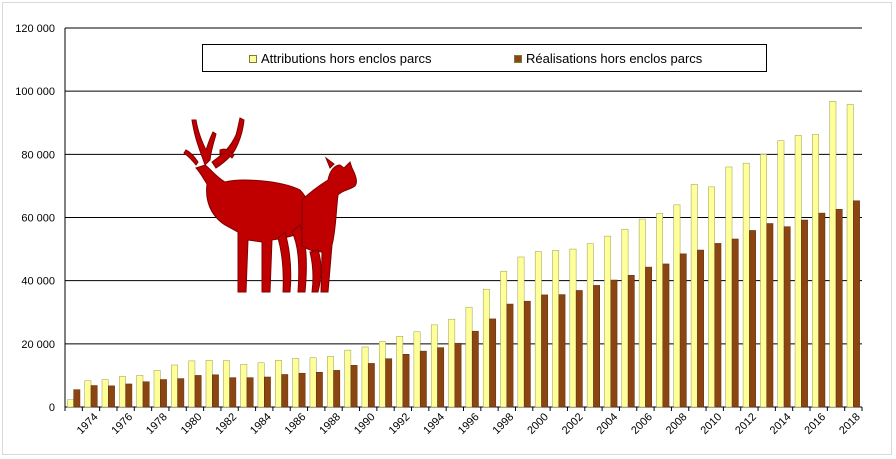 The height and width of the screenshot is (459, 896). I want to click on x-tick-label: 1978, so click(157, 424).